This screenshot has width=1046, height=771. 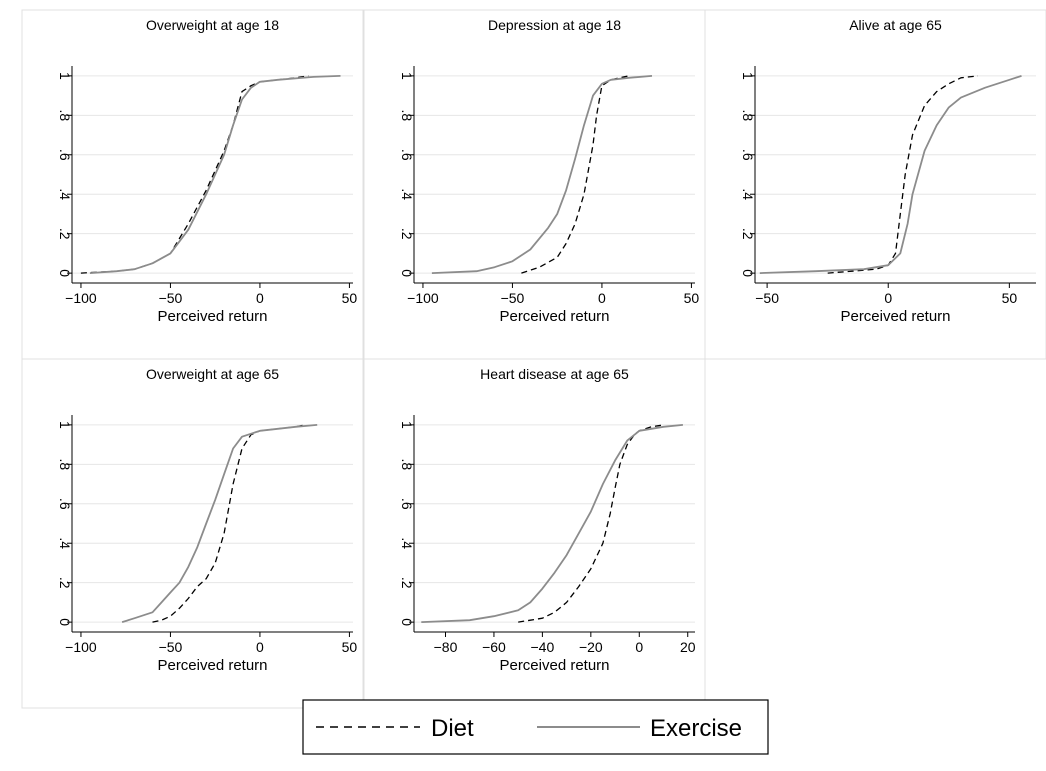 I want to click on legend: Diet Exercise, so click(x=535, y=727).